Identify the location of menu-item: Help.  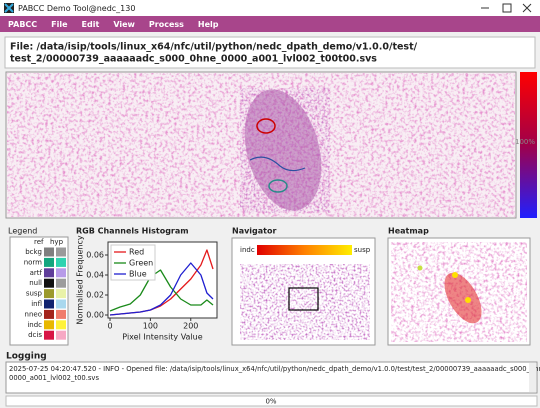
(208, 24).